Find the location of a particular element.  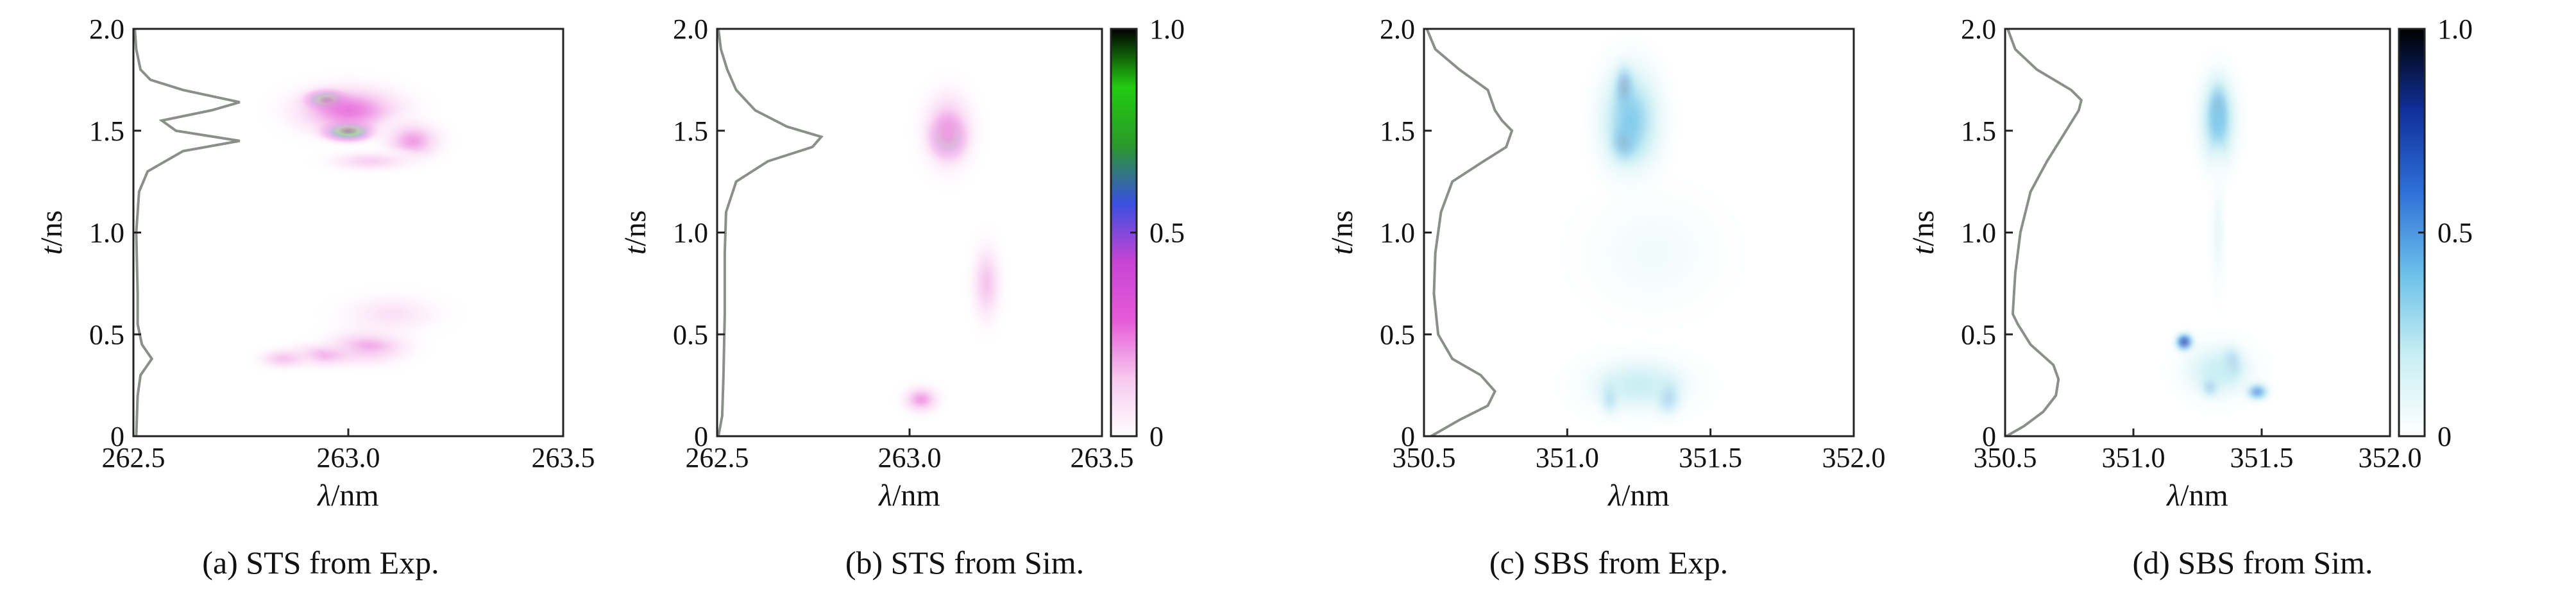

caption-c: (c) SBS from Exp. is located at coordinates (1609, 563).